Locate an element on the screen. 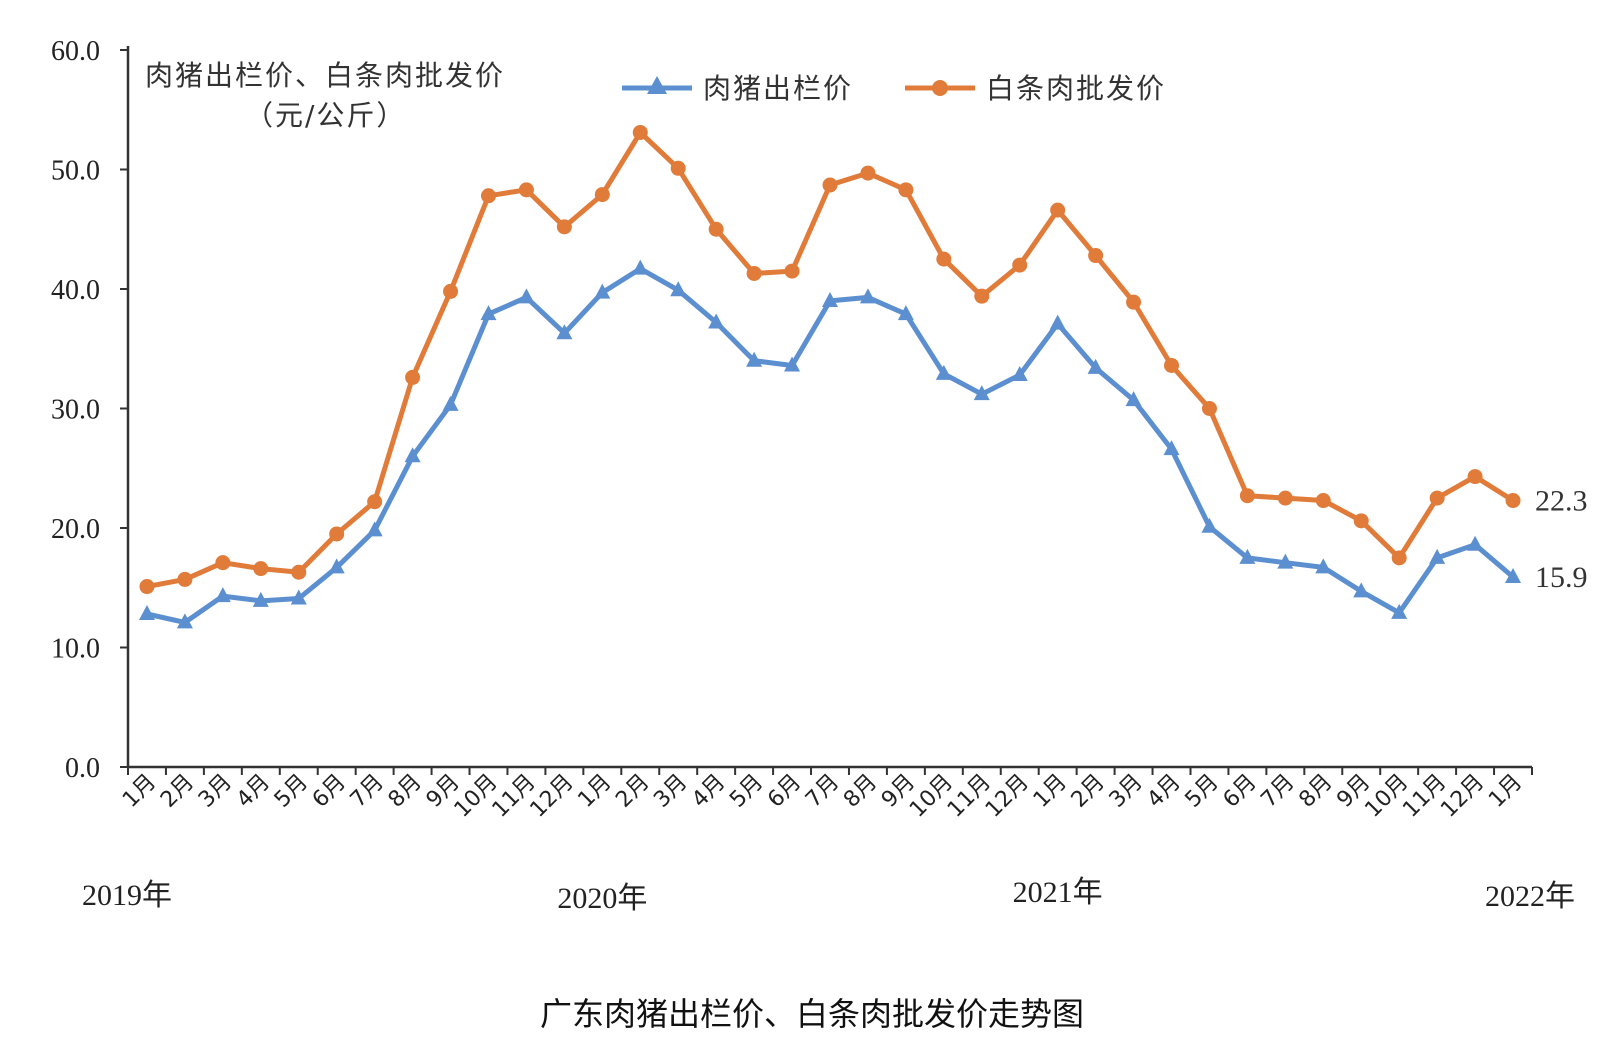 The width and height of the screenshot is (1624, 1042). year-labels: 2019年 2020年 2021年 2022年 is located at coordinates (828, 895).